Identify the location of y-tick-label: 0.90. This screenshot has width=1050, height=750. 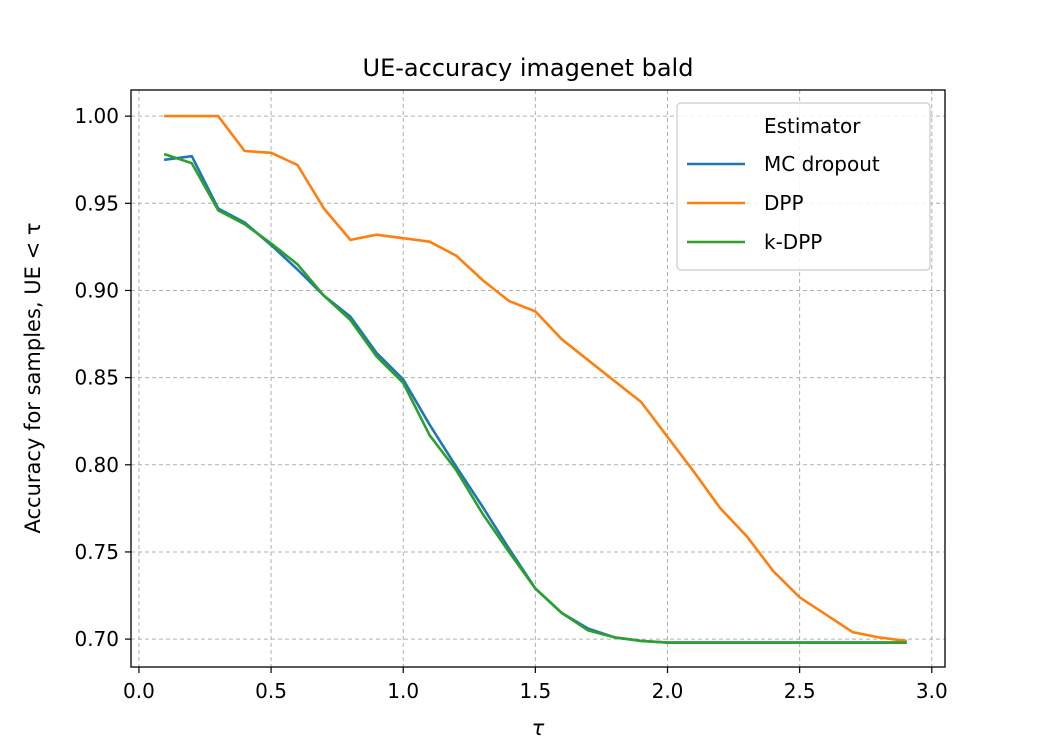
(96, 290).